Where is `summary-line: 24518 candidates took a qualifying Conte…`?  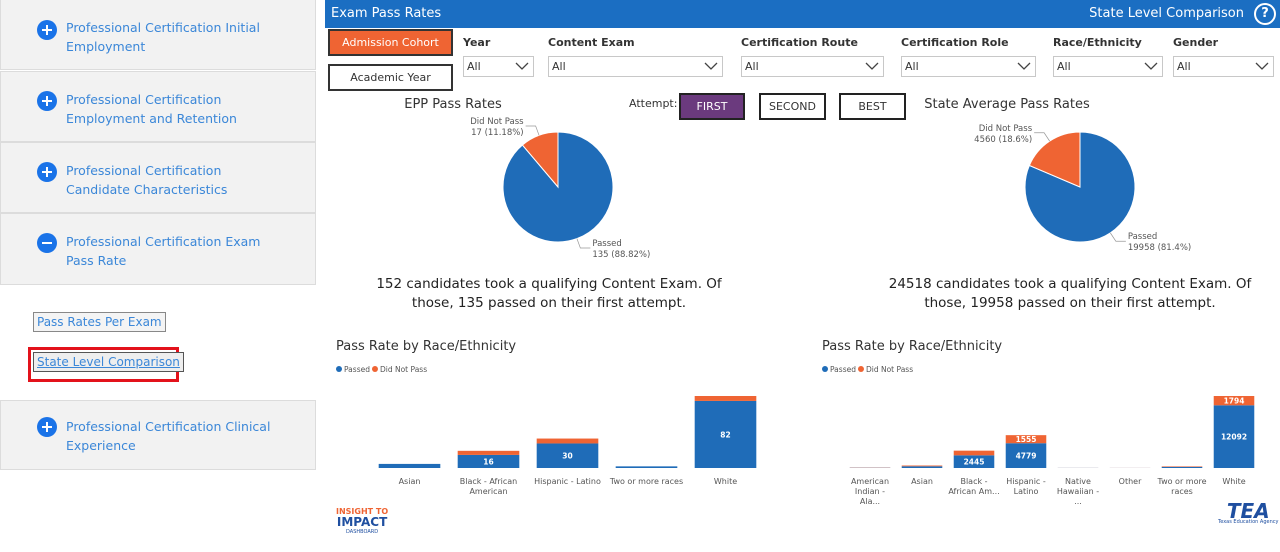 summary-line: 24518 candidates took a qualifying Conte… is located at coordinates (1070, 284).